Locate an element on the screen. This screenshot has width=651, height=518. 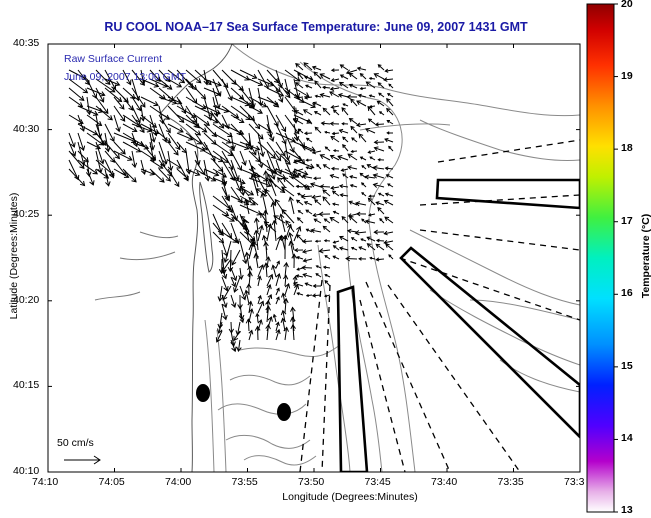
y-tick-label: 40:10 is located at coordinates (26, 471).